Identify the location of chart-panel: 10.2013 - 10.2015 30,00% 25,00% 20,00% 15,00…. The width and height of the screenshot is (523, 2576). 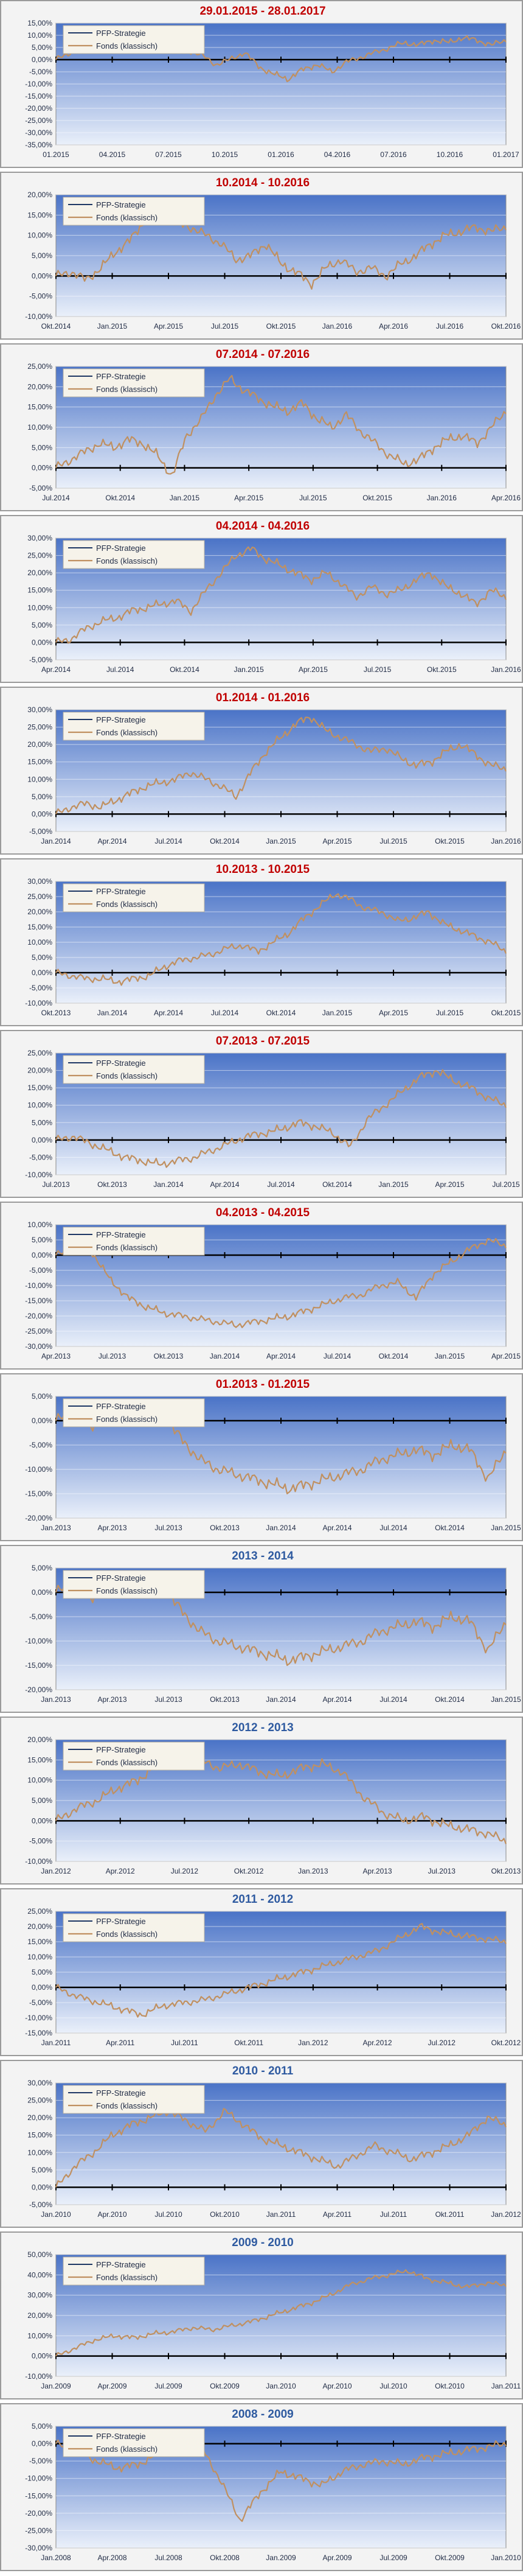
(261, 942).